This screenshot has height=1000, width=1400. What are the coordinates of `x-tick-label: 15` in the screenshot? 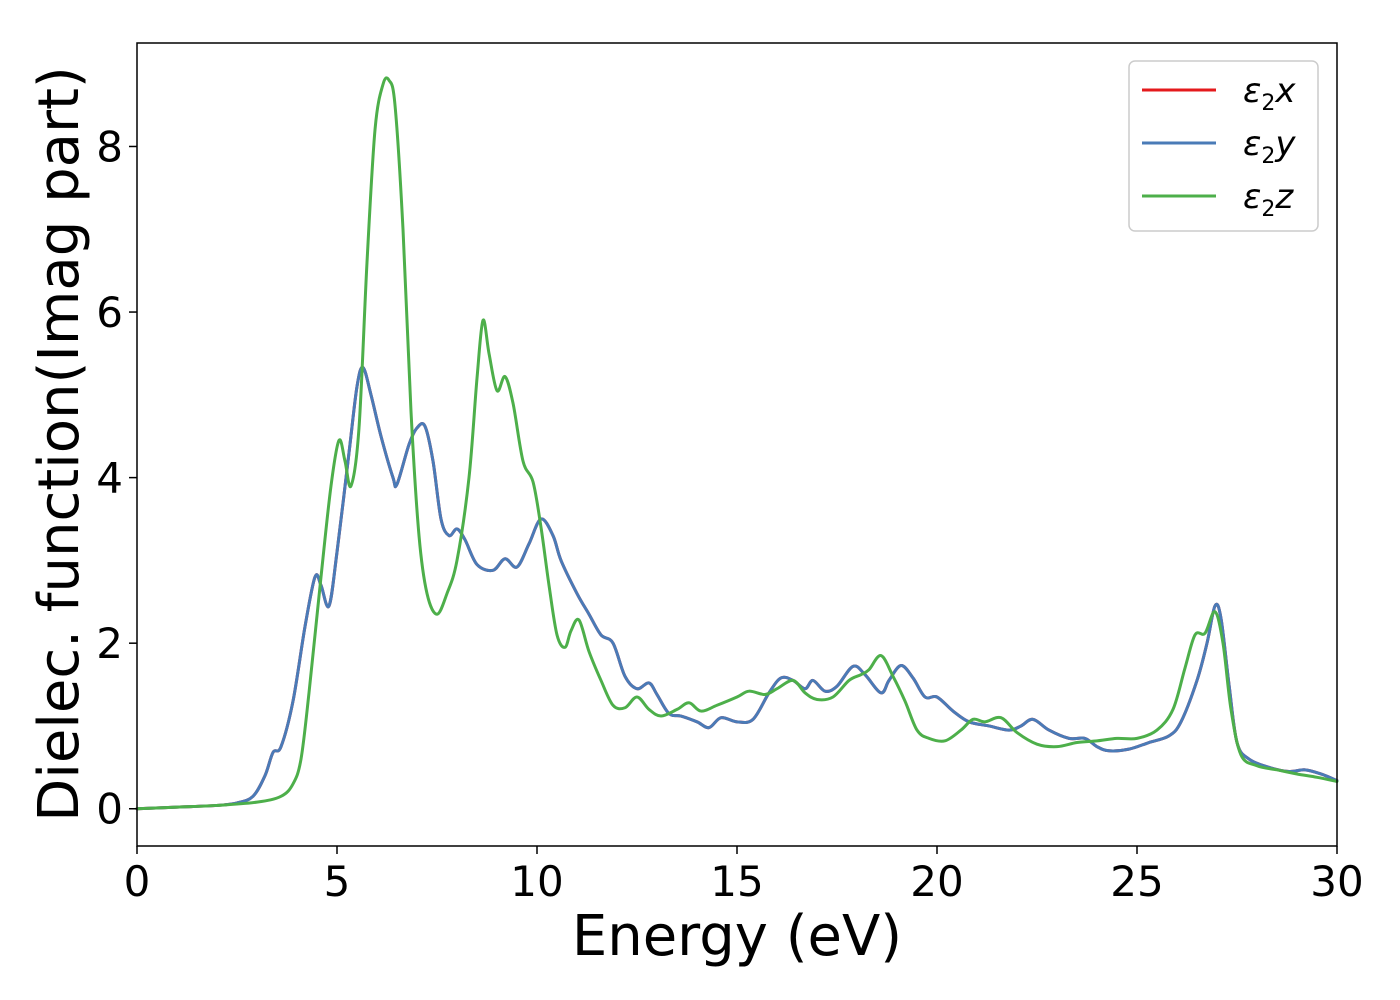 It's located at (736, 881).